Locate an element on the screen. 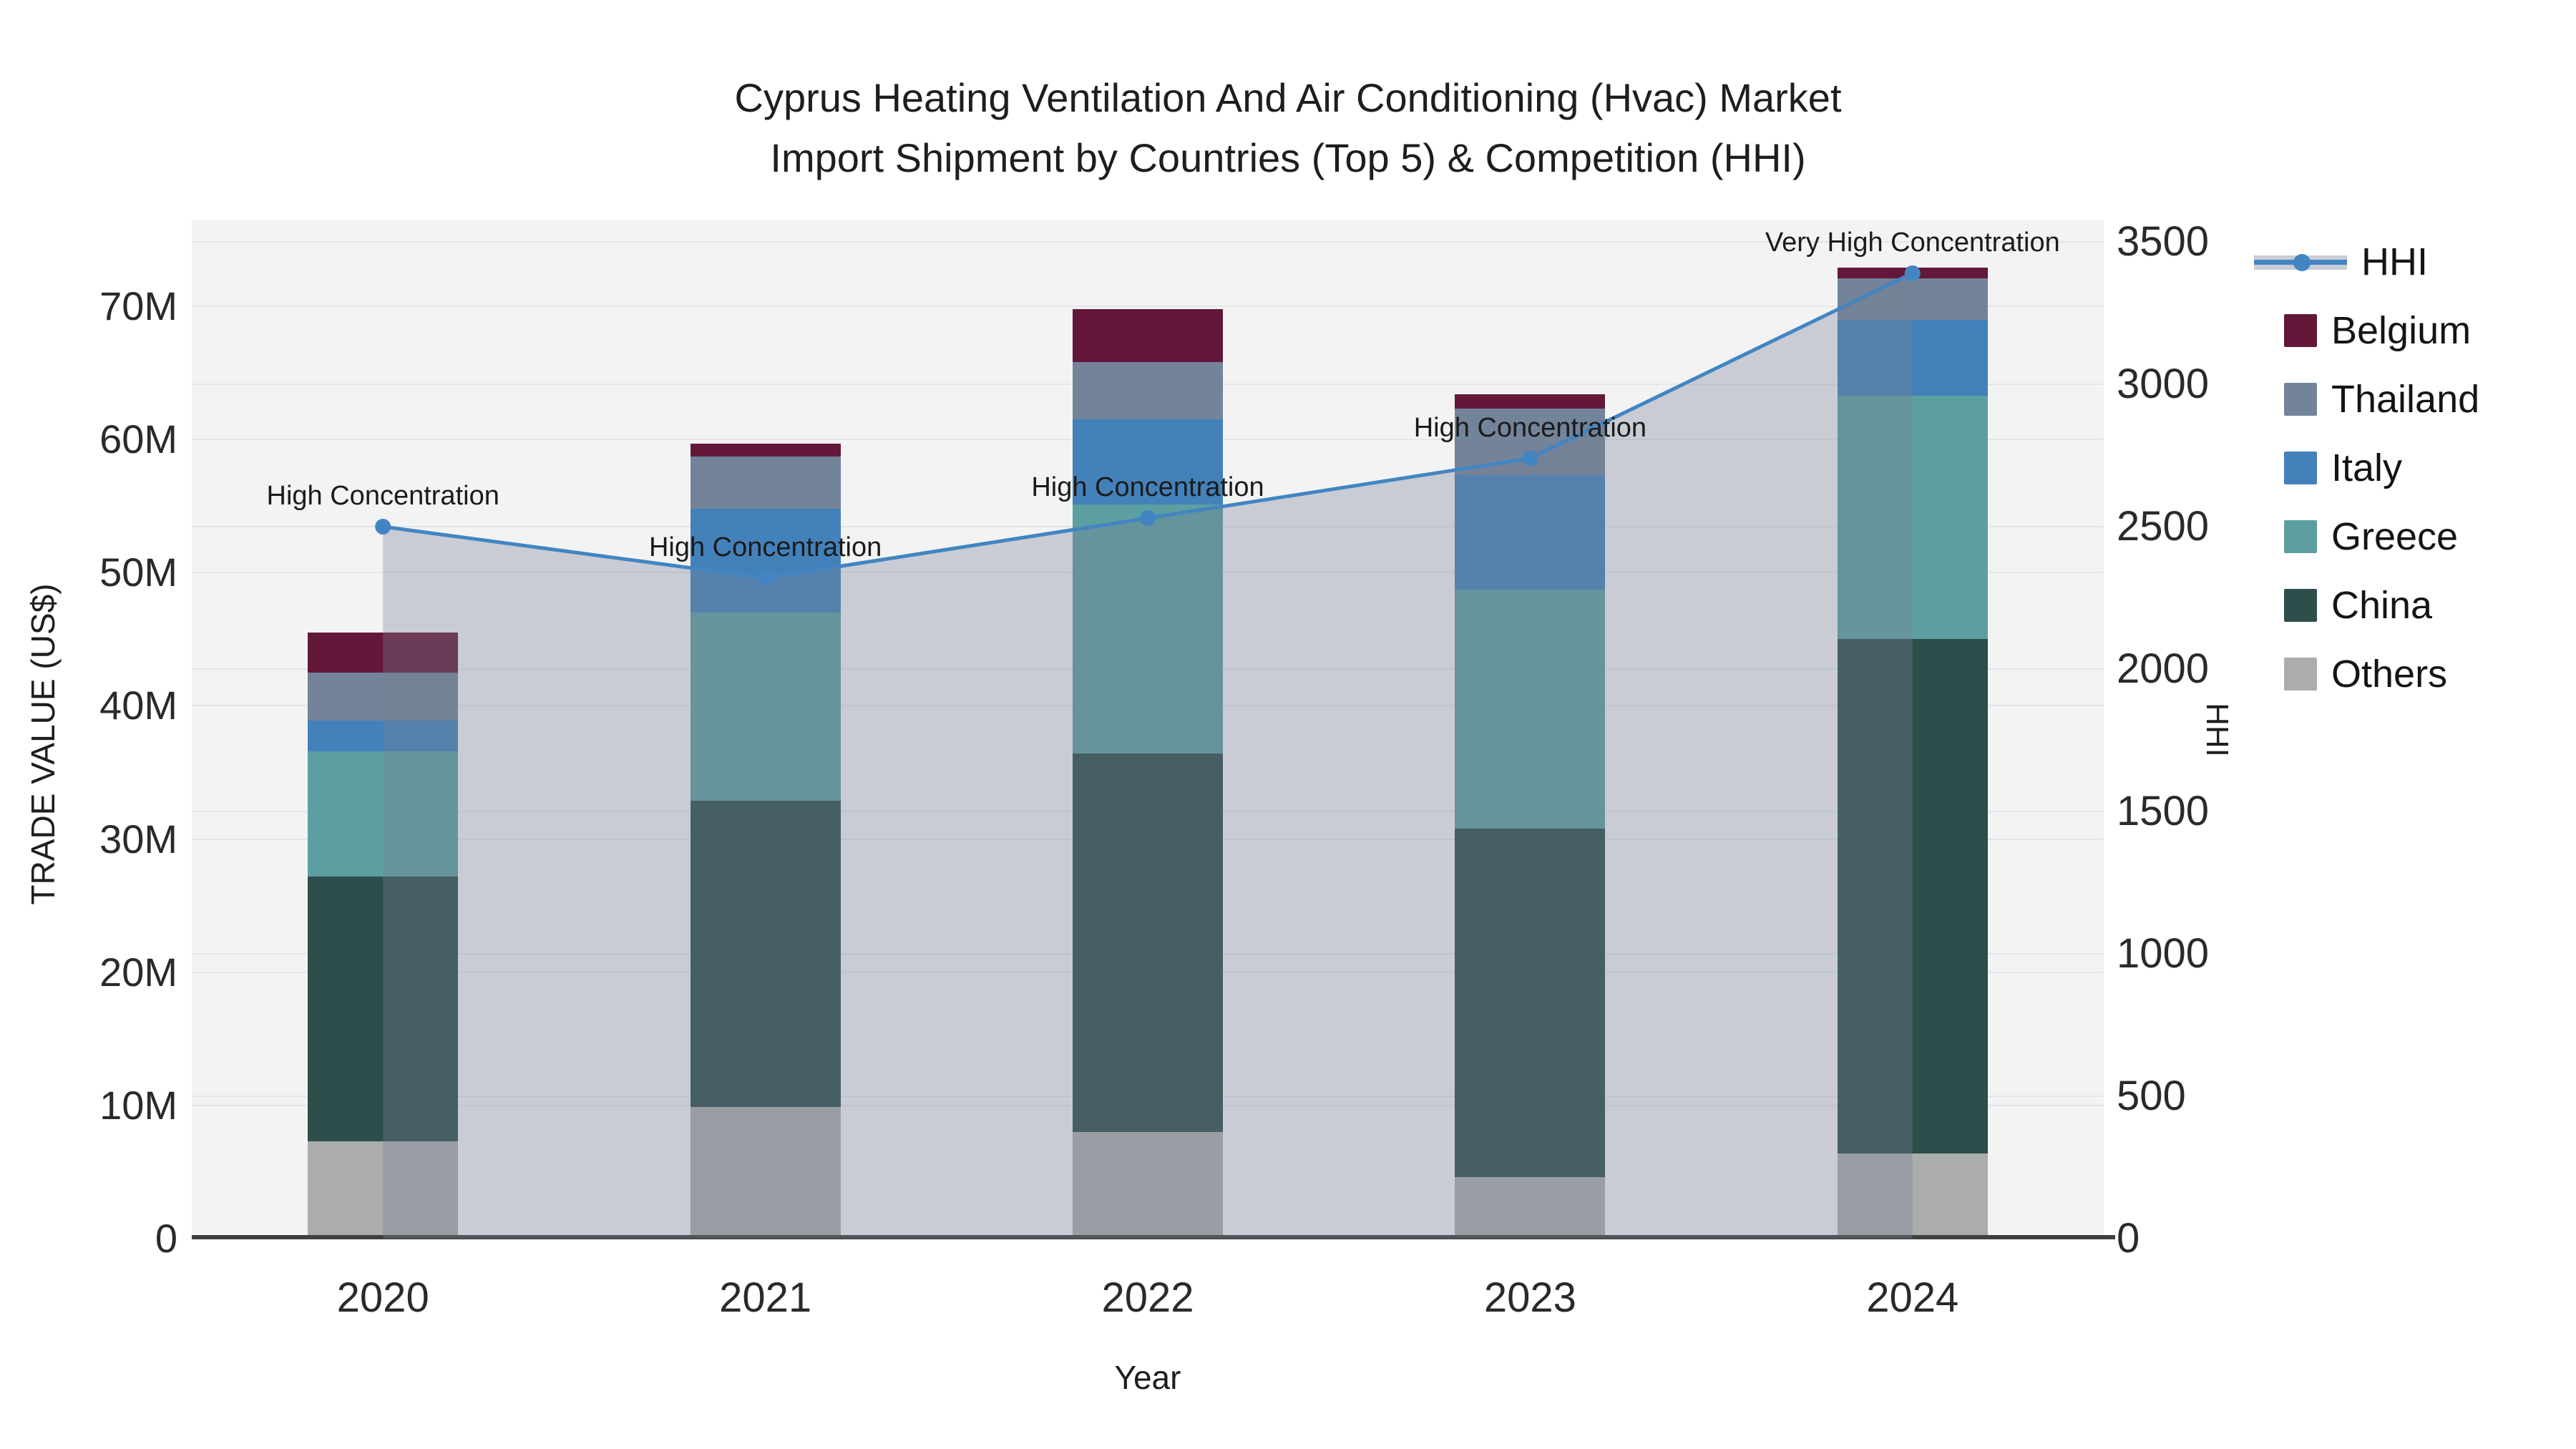  bar-2020-italy is located at coordinates (383, 735).